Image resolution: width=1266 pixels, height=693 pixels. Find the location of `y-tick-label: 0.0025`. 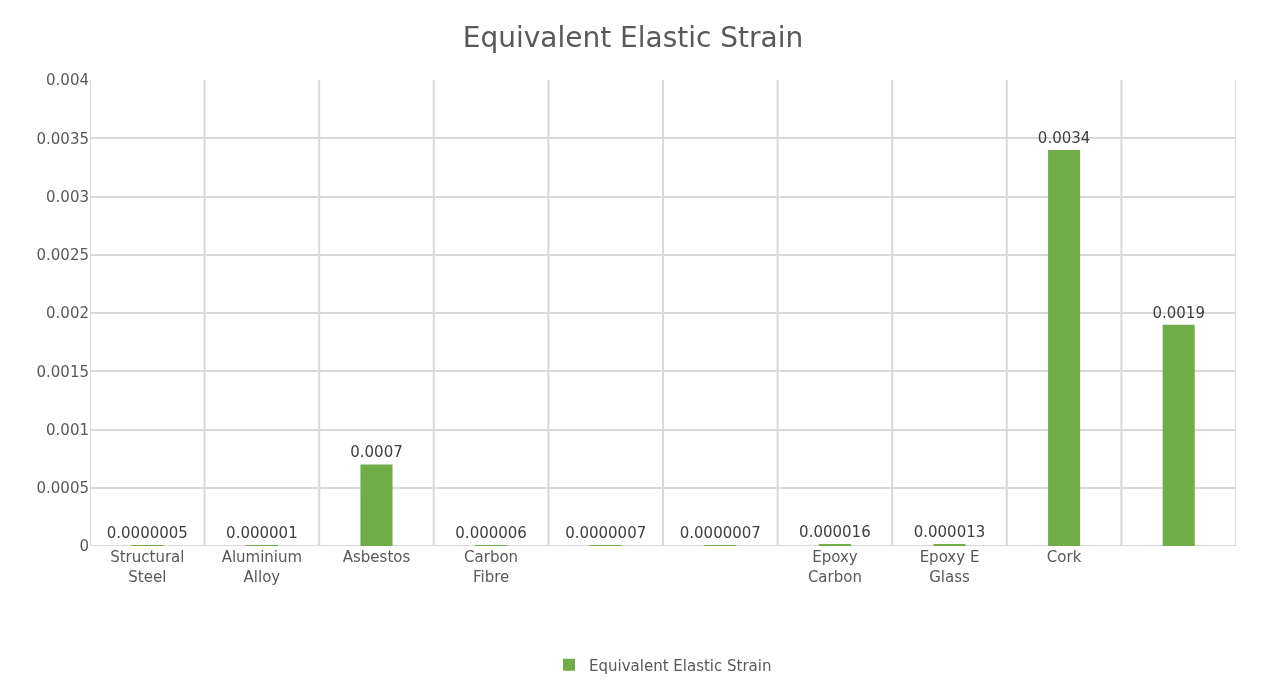

y-tick-label: 0.0025 is located at coordinates (62, 255).